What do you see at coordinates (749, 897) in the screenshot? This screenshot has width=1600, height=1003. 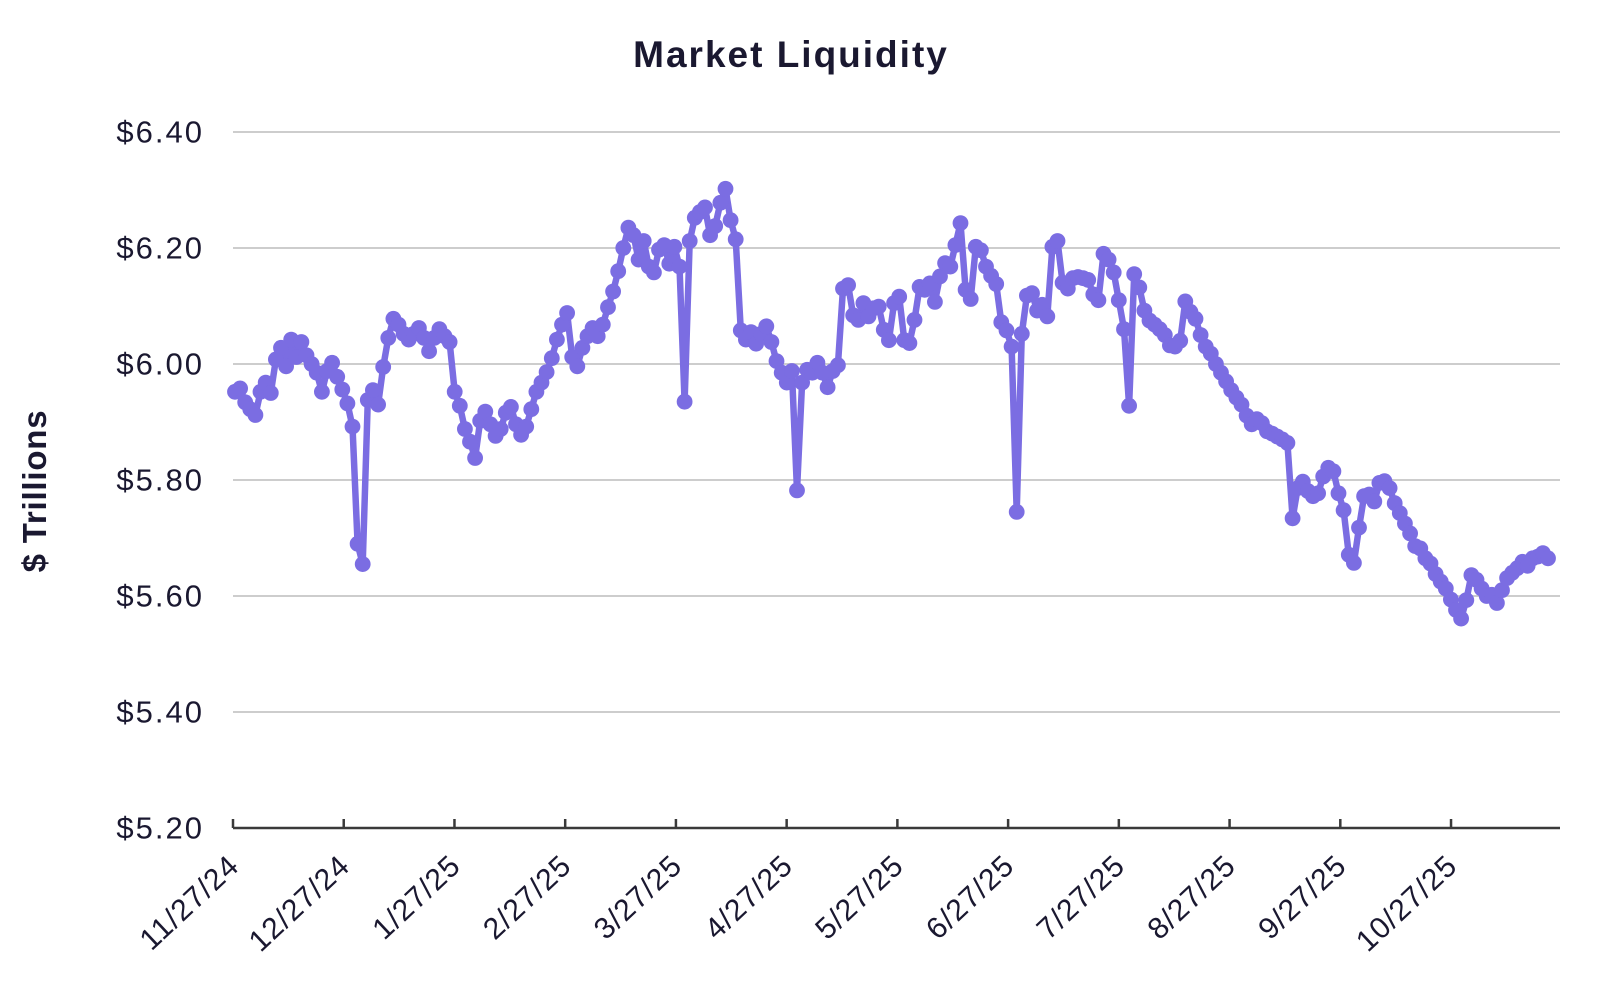 I see `x-tick-label: 4/27/25` at bounding box center [749, 897].